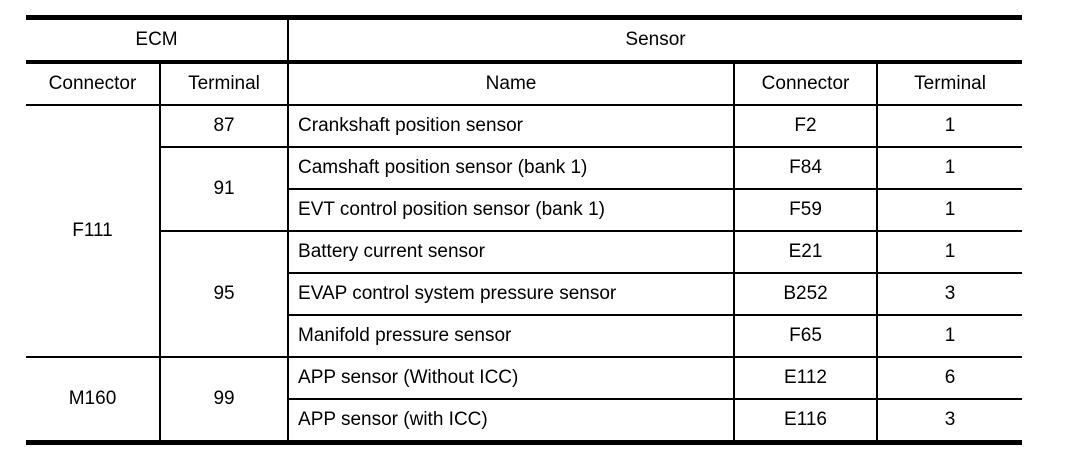 The height and width of the screenshot is (470, 1072). I want to click on cell-sensor-connector: F84, so click(806, 168).